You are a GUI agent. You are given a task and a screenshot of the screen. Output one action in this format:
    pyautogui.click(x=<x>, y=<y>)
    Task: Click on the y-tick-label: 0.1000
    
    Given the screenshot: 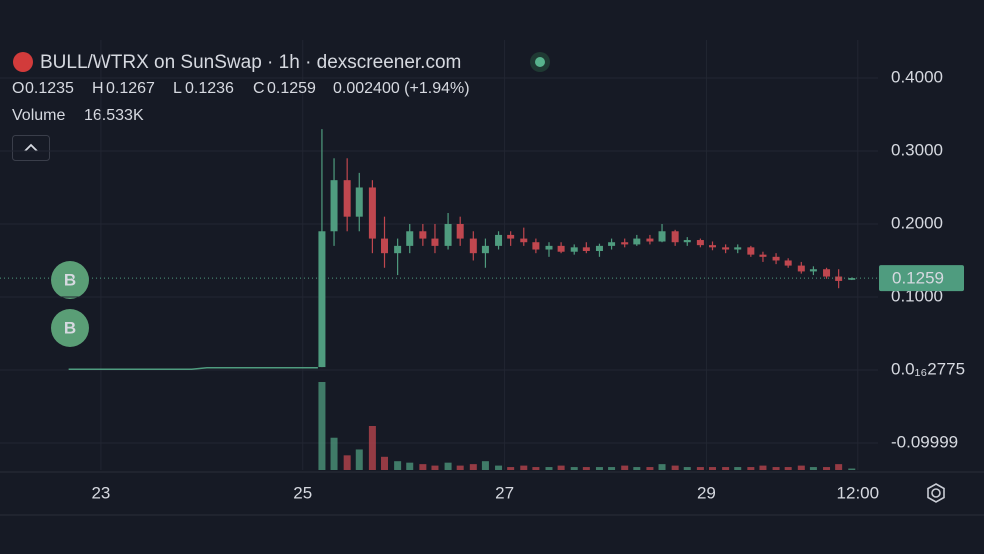 What is the action you would take?
    pyautogui.click(x=917, y=295)
    